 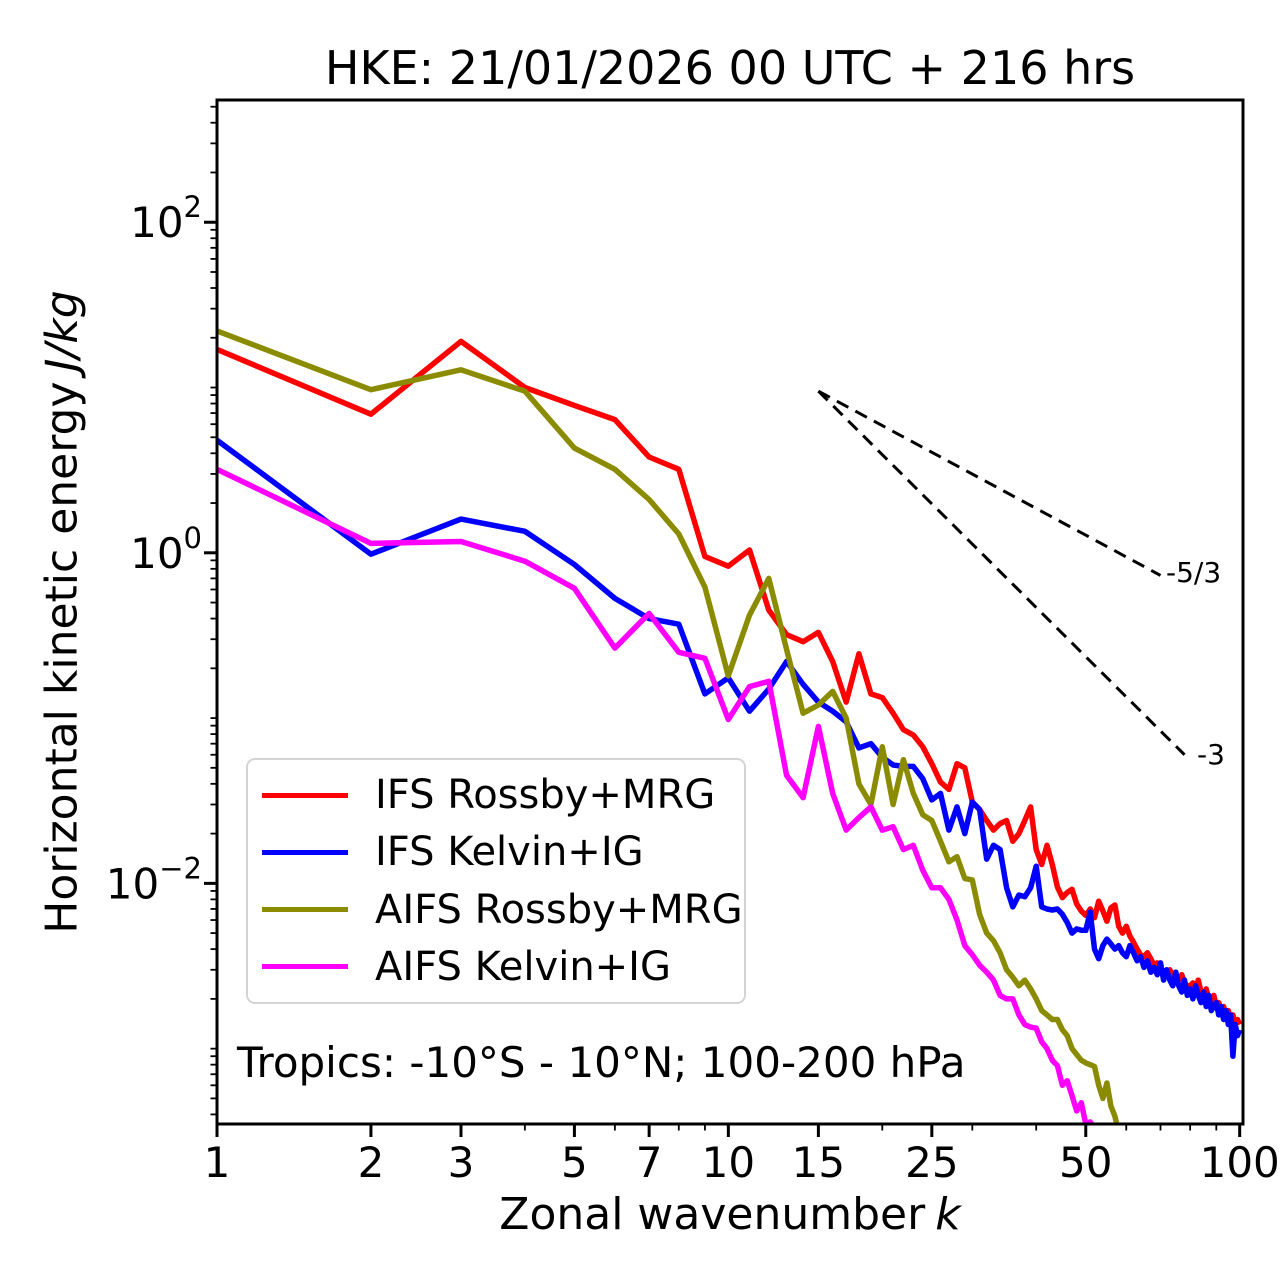 I want to click on legend-item: AIFS Kelvin+IG, so click(x=503, y=967).